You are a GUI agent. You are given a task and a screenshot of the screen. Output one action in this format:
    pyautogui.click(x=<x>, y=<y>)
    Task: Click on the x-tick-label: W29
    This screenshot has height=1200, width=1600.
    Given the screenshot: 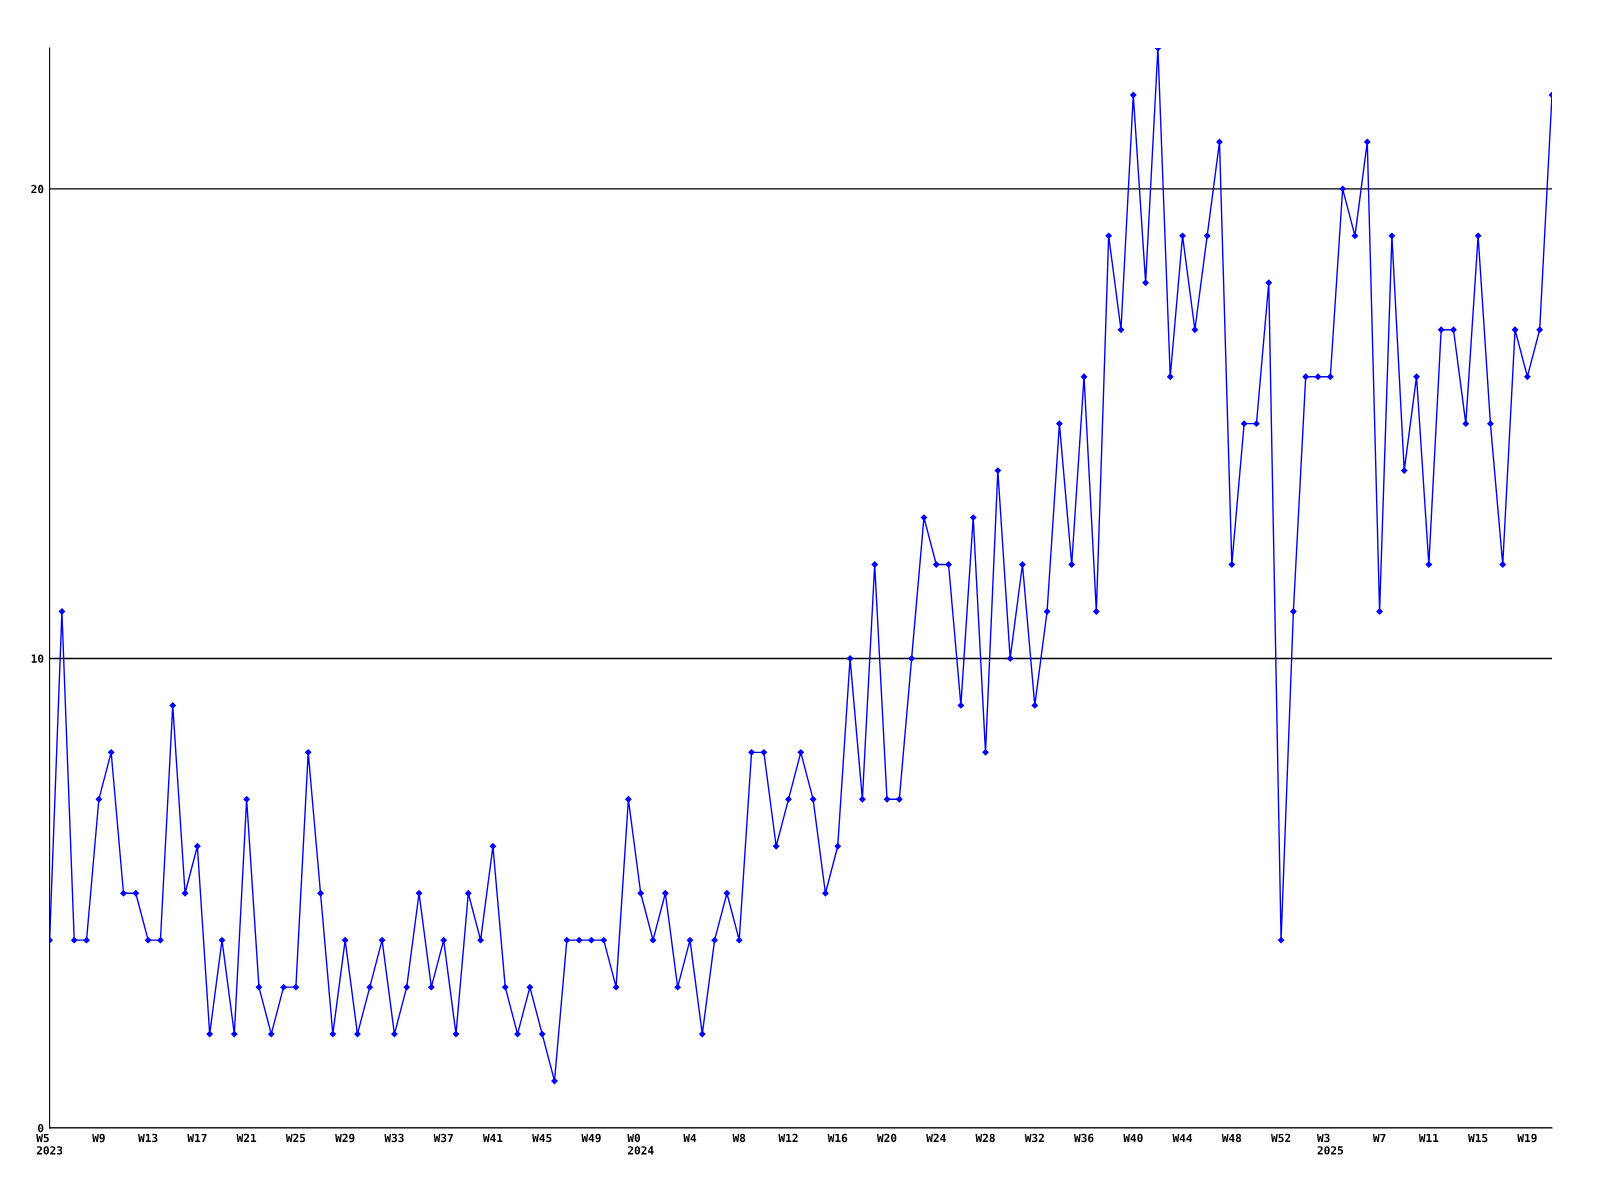 What is the action you would take?
    pyautogui.click(x=345, y=1138)
    